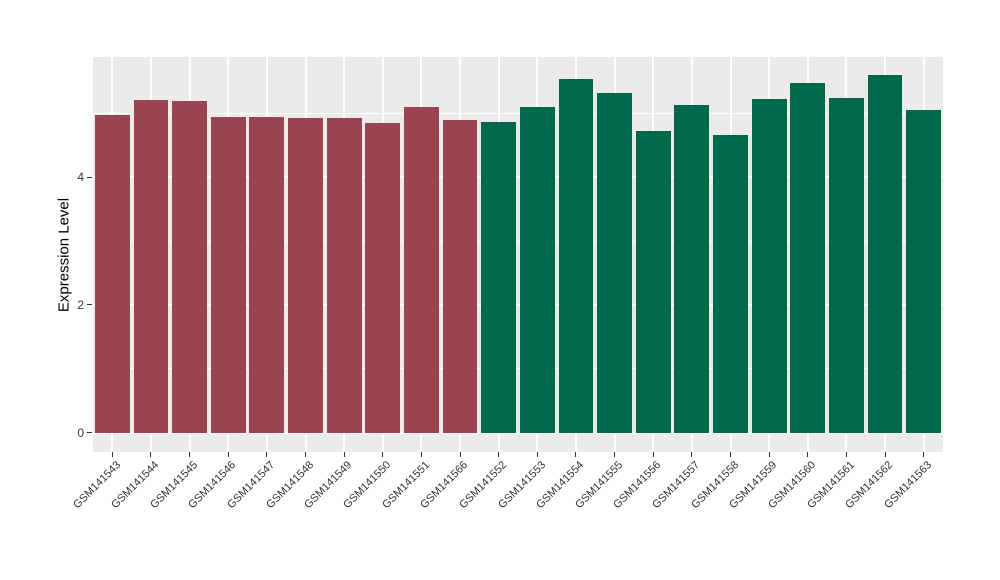 The height and width of the screenshot is (580, 1000). Describe the element at coordinates (80, 177) in the screenshot. I see `y-tick-label: 4` at that location.